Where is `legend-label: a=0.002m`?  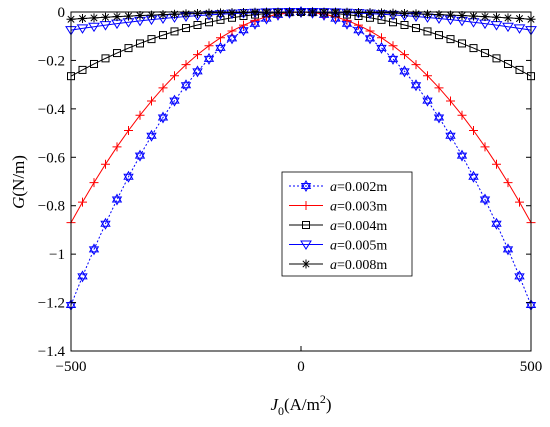 legend-label: a=0.002m is located at coordinates (358, 187).